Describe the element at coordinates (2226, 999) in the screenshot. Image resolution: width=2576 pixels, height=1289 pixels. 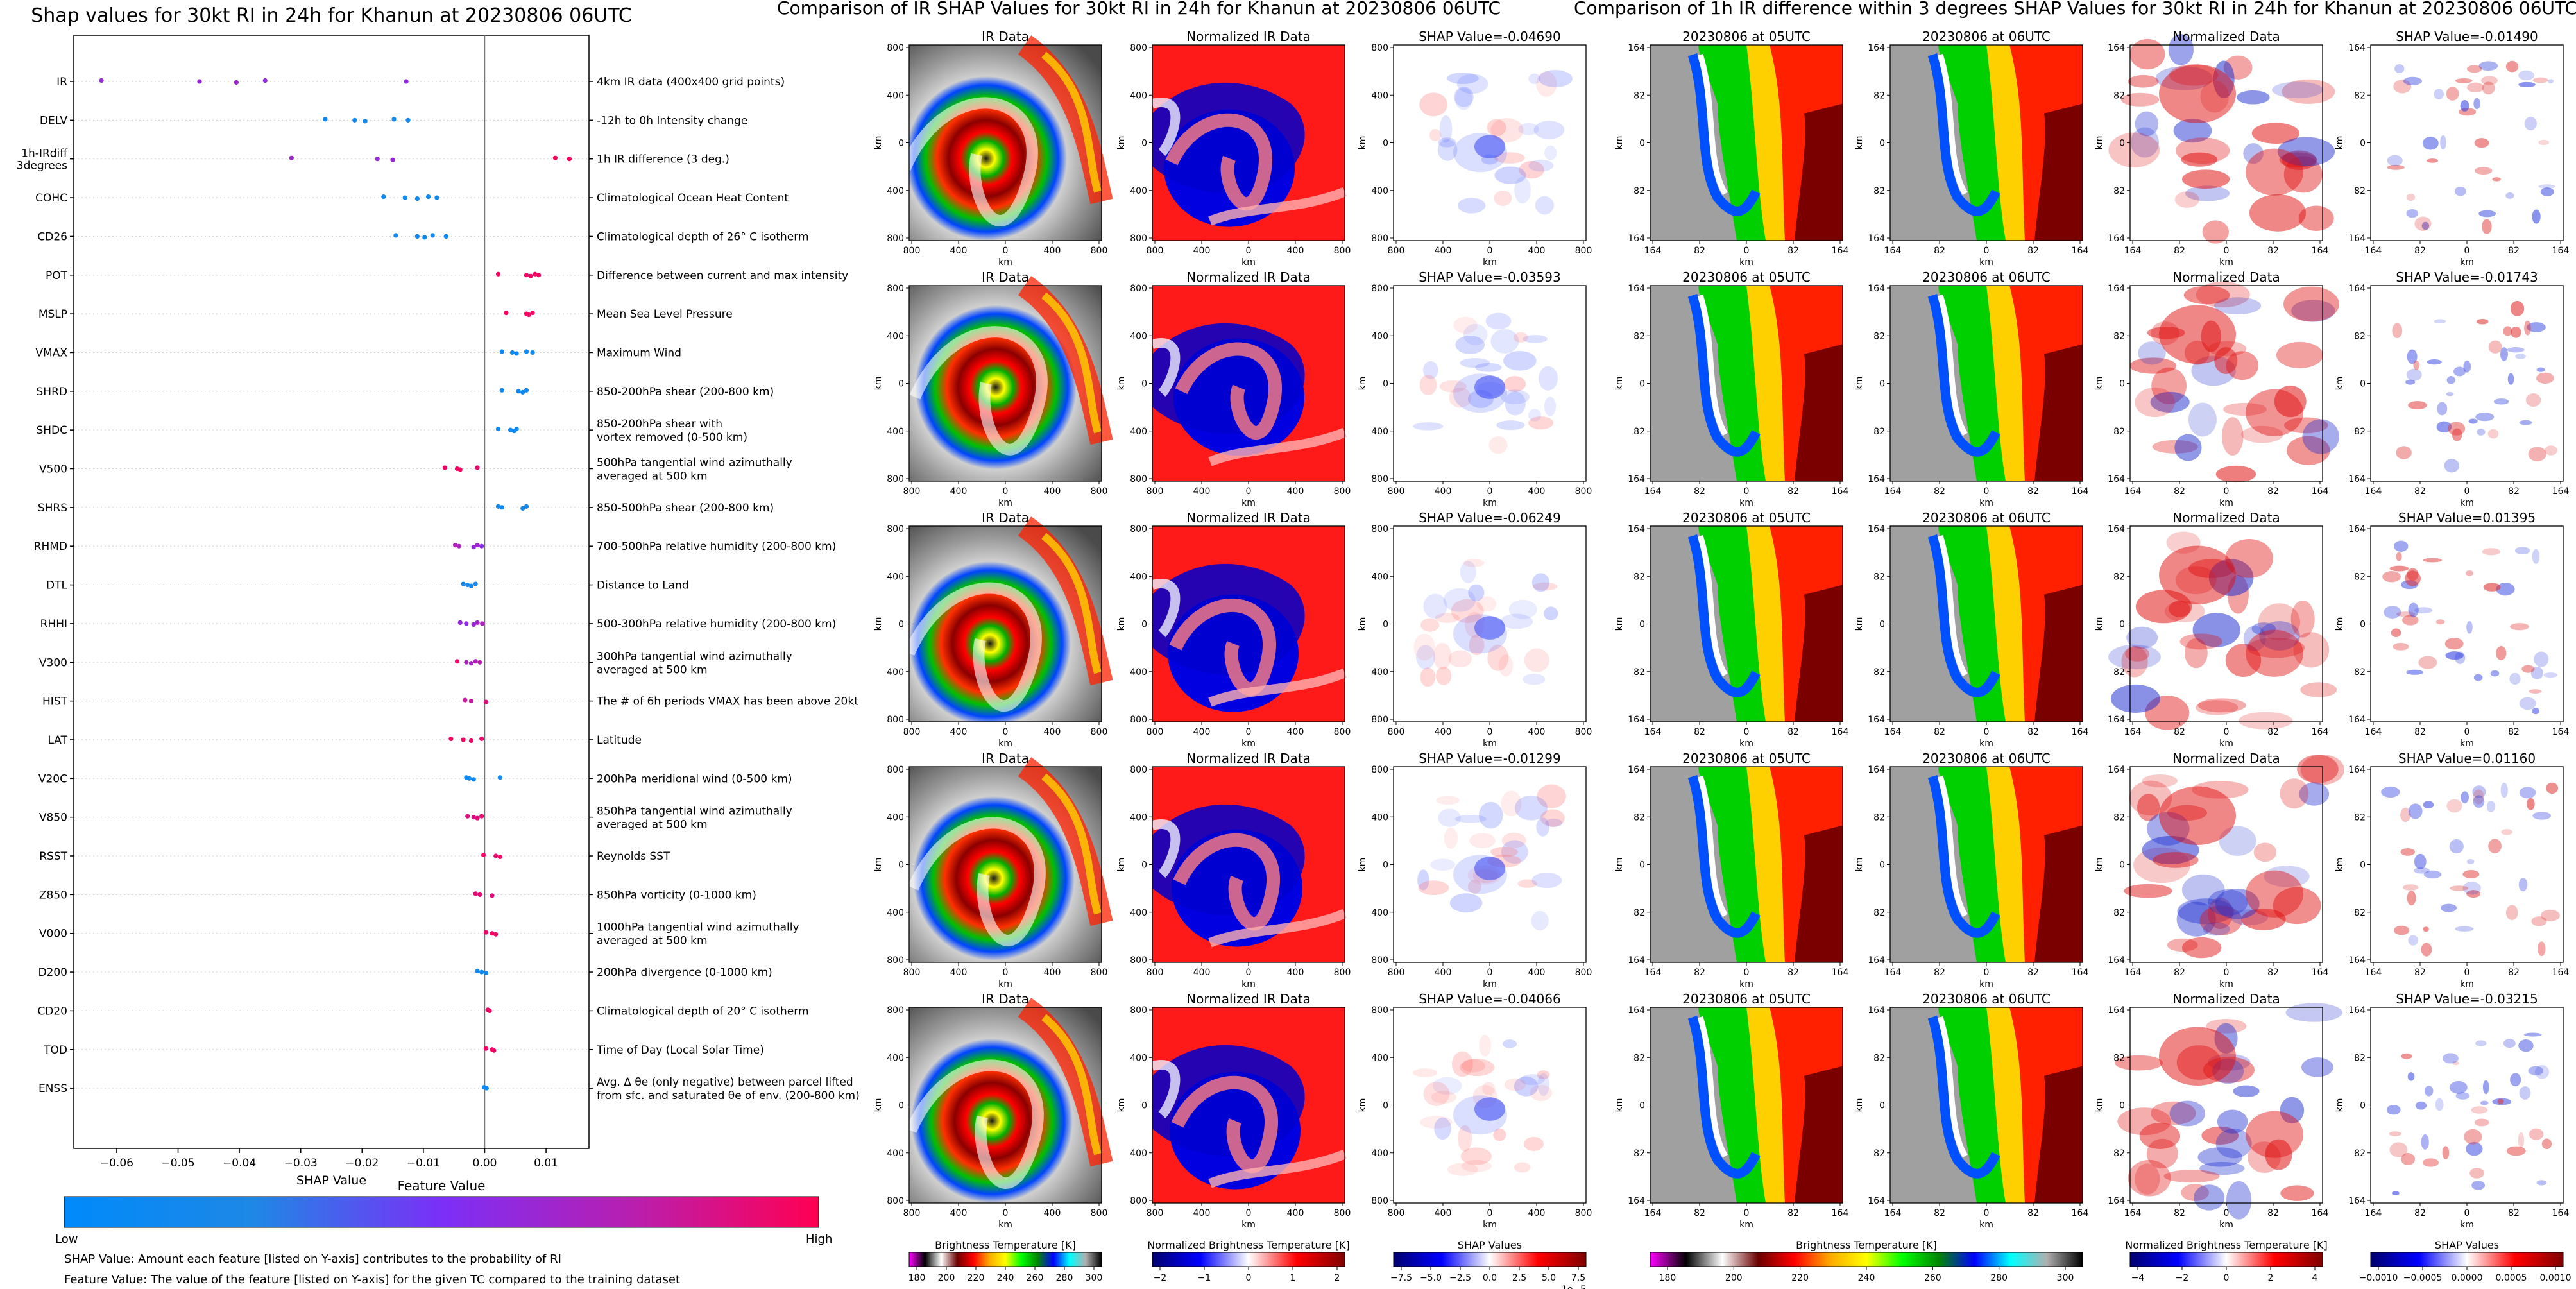
I see `panel-title: Normalized Data` at that location.